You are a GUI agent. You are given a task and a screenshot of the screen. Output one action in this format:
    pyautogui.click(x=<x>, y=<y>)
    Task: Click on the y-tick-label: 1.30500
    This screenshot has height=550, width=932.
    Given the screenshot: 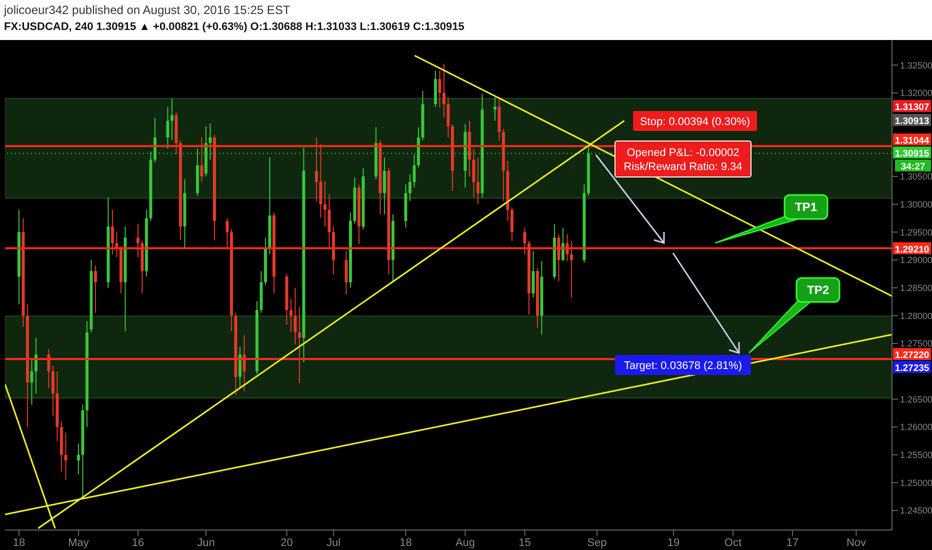 What is the action you would take?
    pyautogui.click(x=916, y=177)
    